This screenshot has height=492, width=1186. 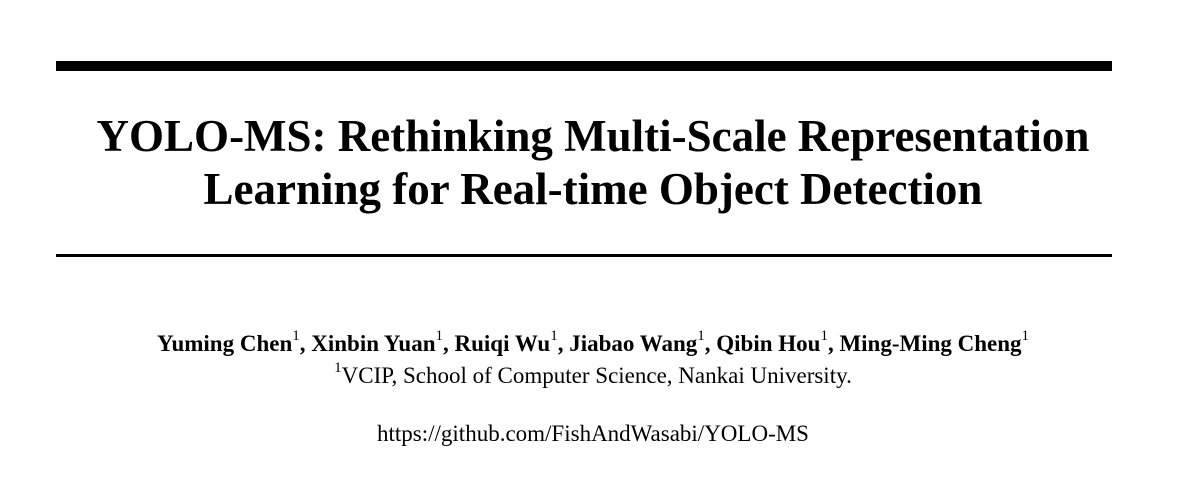 I want to click on author: Yuming Chen1, so click(x=228, y=342).